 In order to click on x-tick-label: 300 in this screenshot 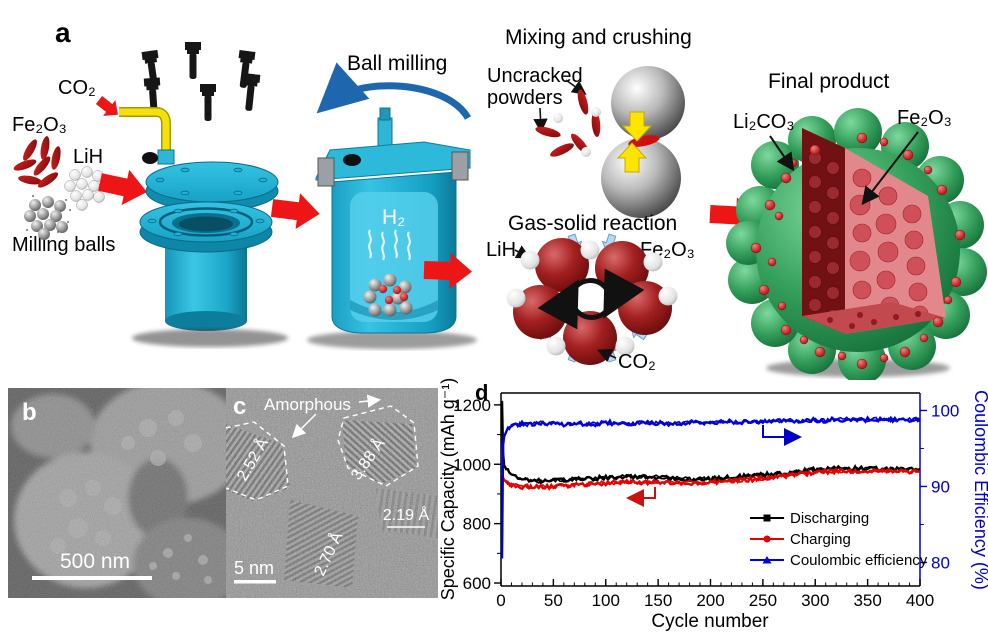, I will do `click(815, 600)`.